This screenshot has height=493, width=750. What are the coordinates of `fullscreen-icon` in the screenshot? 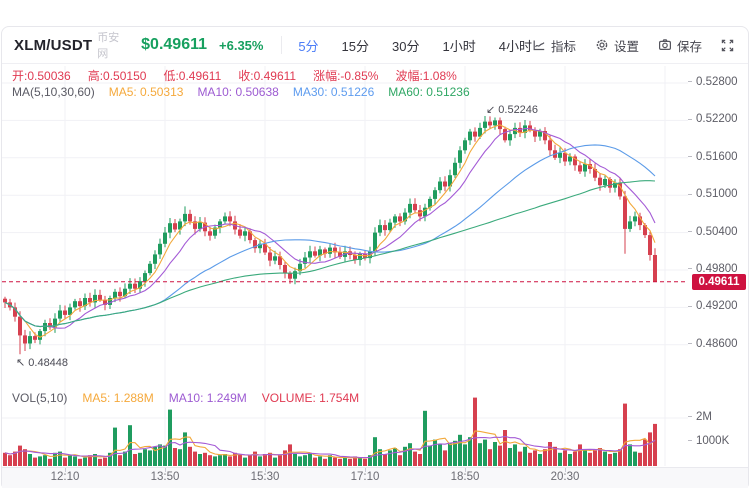 It's located at (727, 45).